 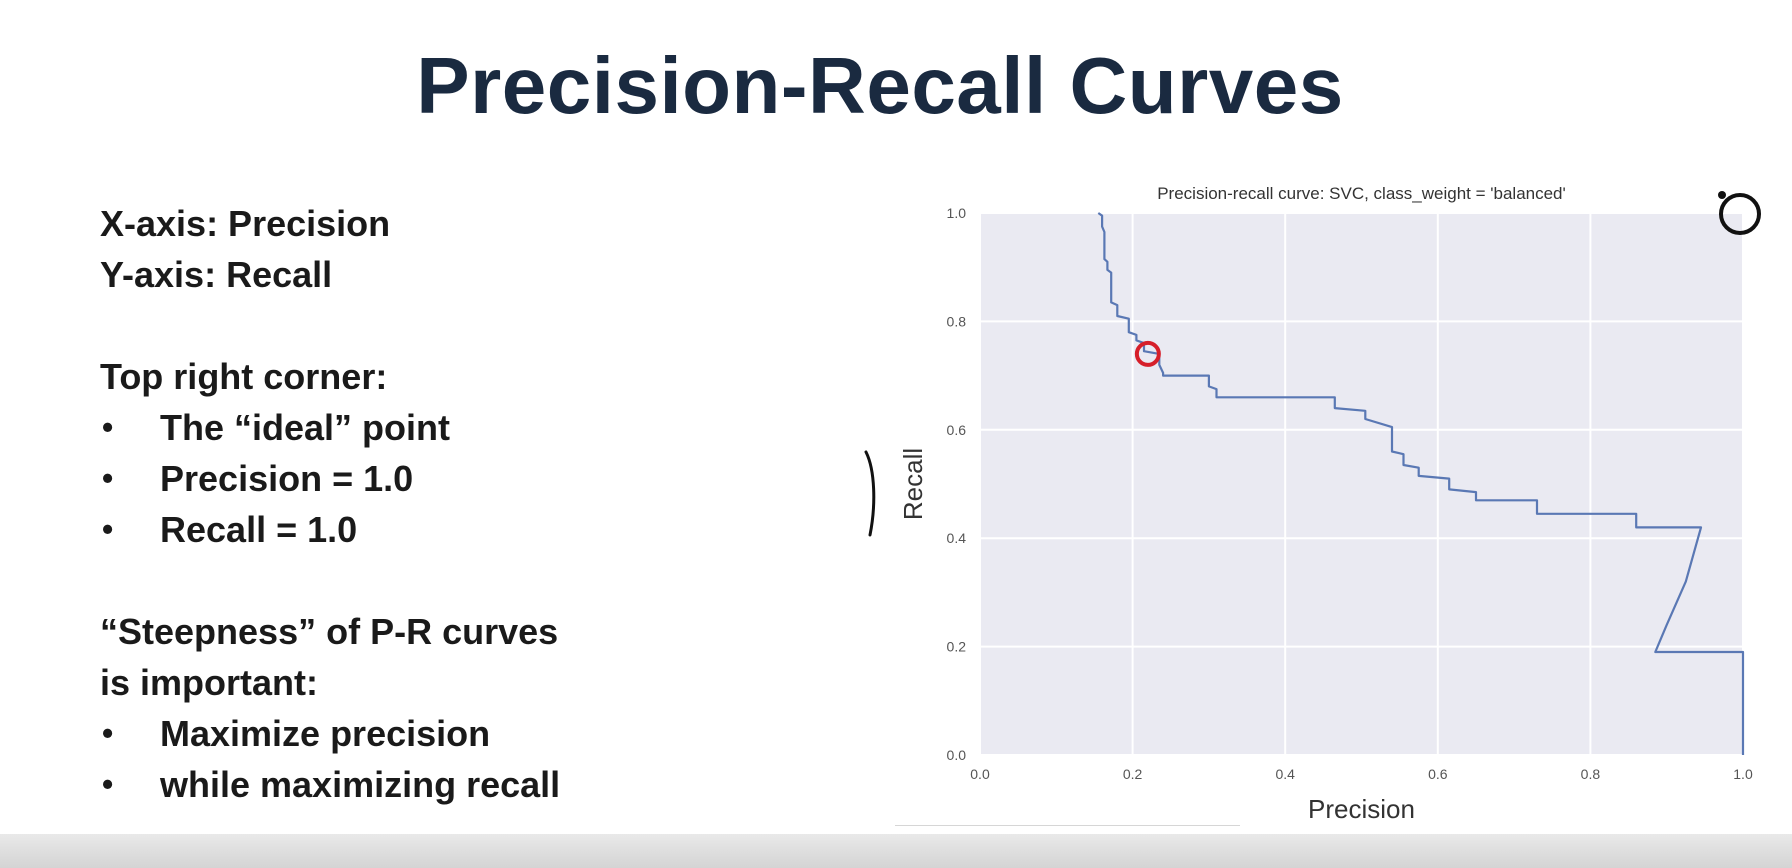 I want to click on bullet-item: • The “ideal” point, so click(x=380, y=427).